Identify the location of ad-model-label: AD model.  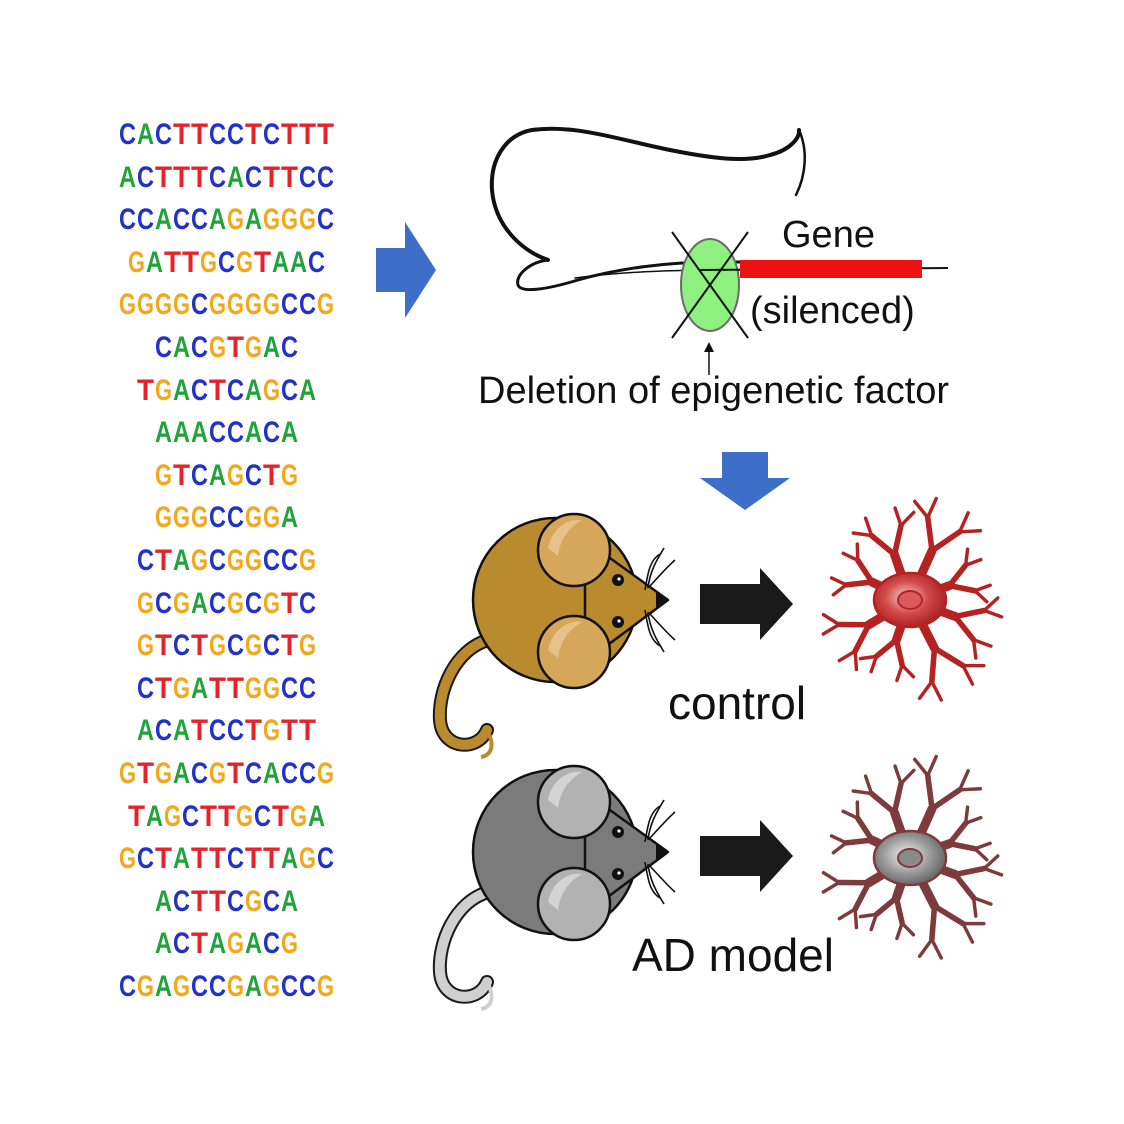
(733, 955).